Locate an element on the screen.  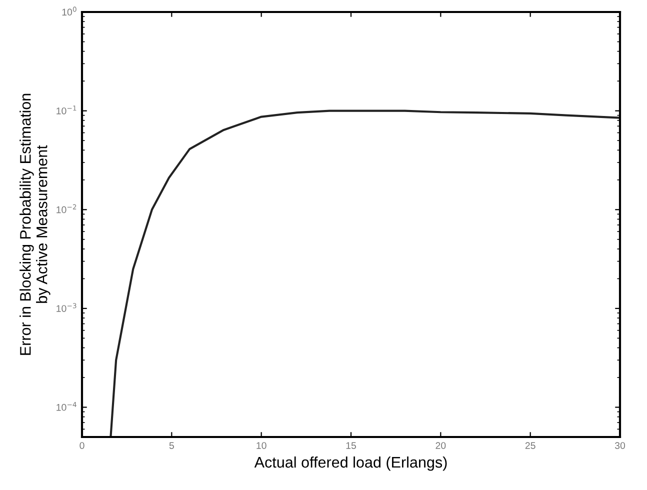
x-tick-label: 0 is located at coordinates (82, 445).